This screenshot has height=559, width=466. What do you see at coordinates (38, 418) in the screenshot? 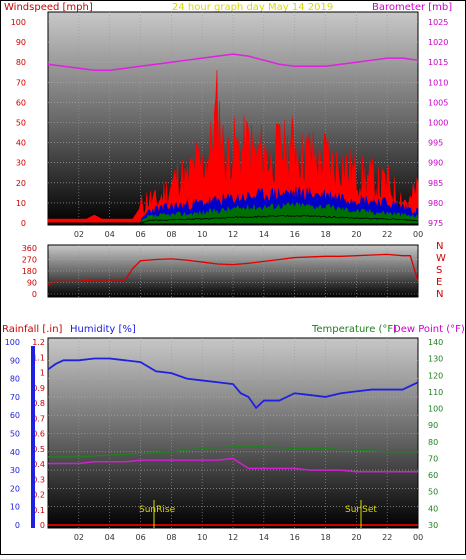
I see `rainfall-tick-label: 0.7` at bounding box center [38, 418].